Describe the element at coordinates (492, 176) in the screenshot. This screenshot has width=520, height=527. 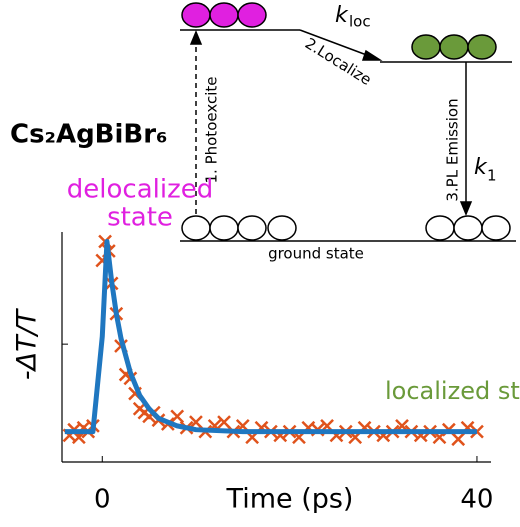
I see `rate-subscript: 1` at that location.